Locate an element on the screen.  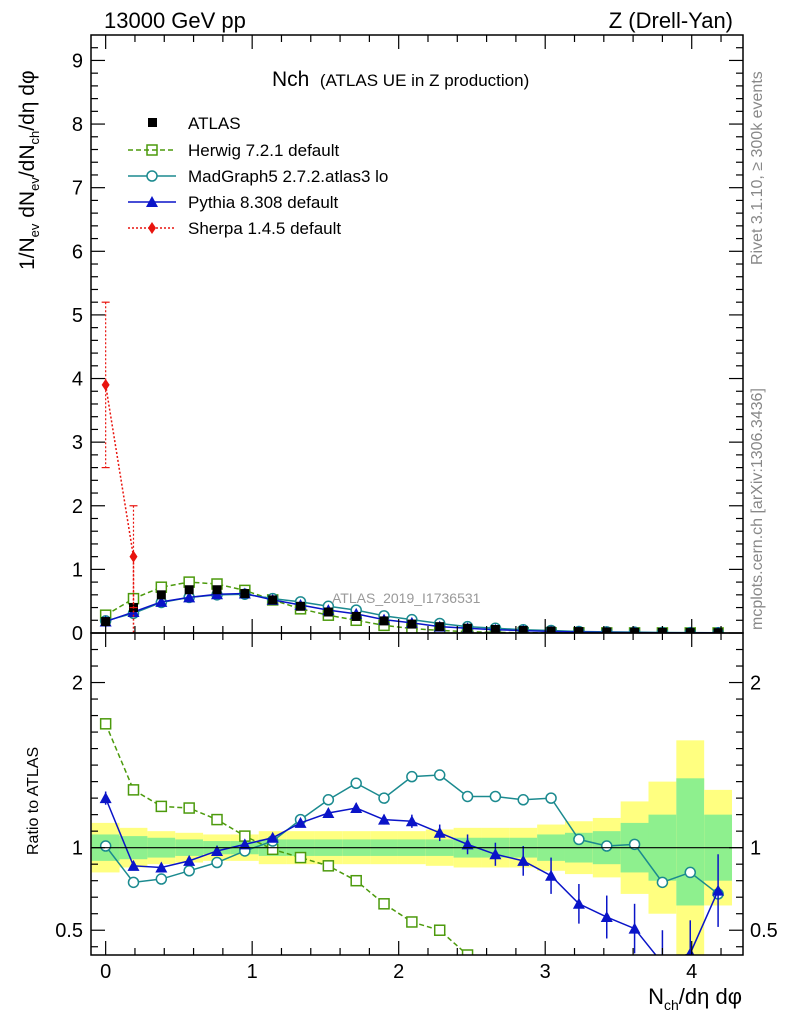
legend-marker-madgraph is located at coordinates (152, 176).